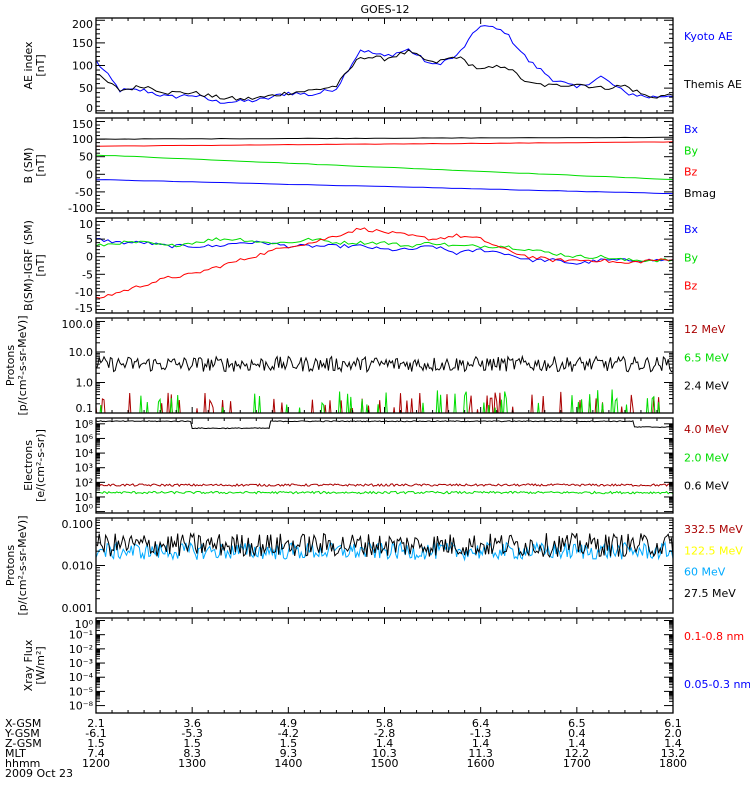  I want to click on ephemeris-value: 6.1, so click(673, 723).